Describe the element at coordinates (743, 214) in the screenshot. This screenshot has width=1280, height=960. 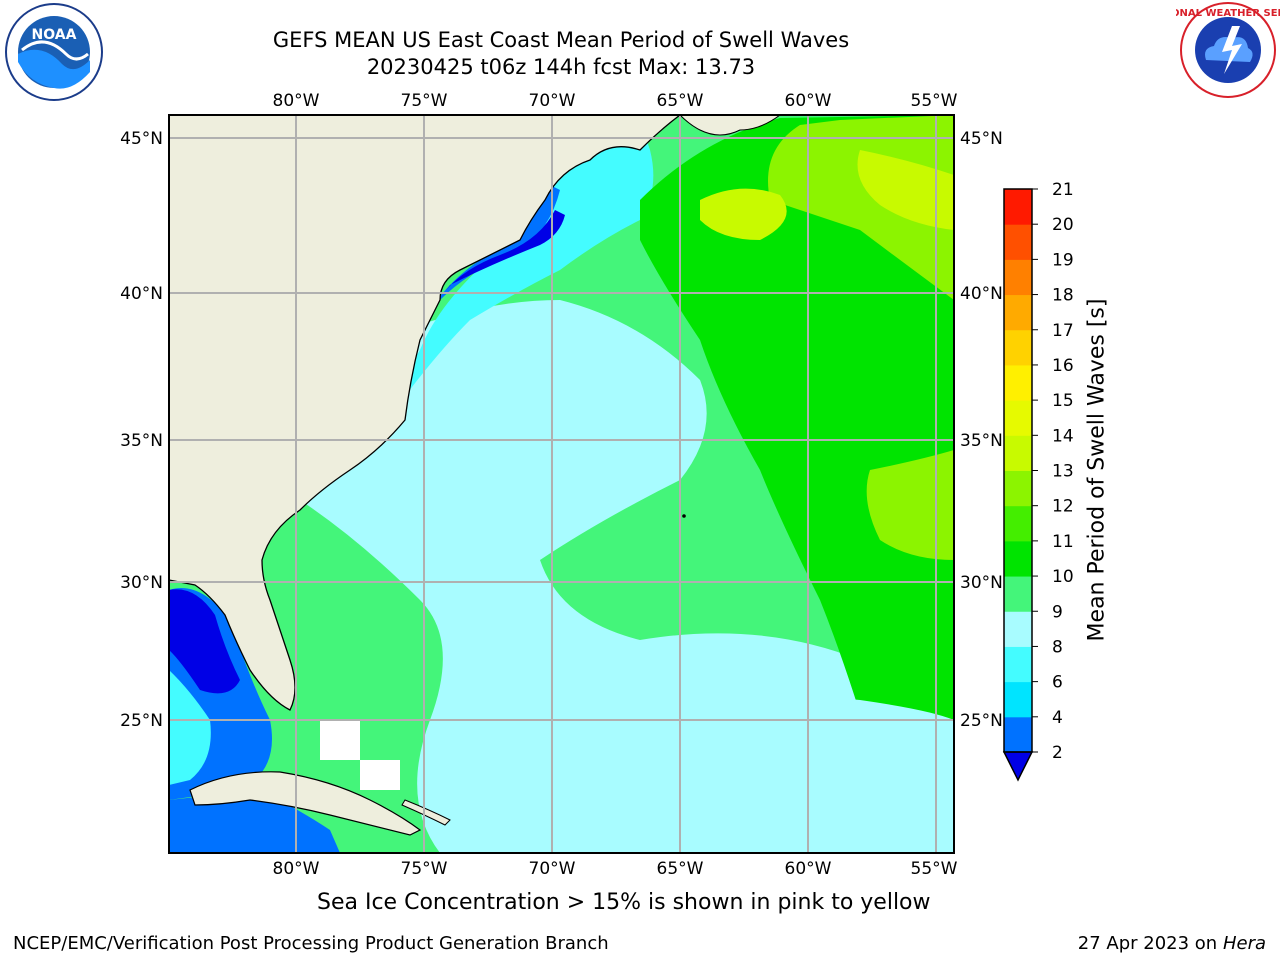
I see `swell-13s-region` at that location.